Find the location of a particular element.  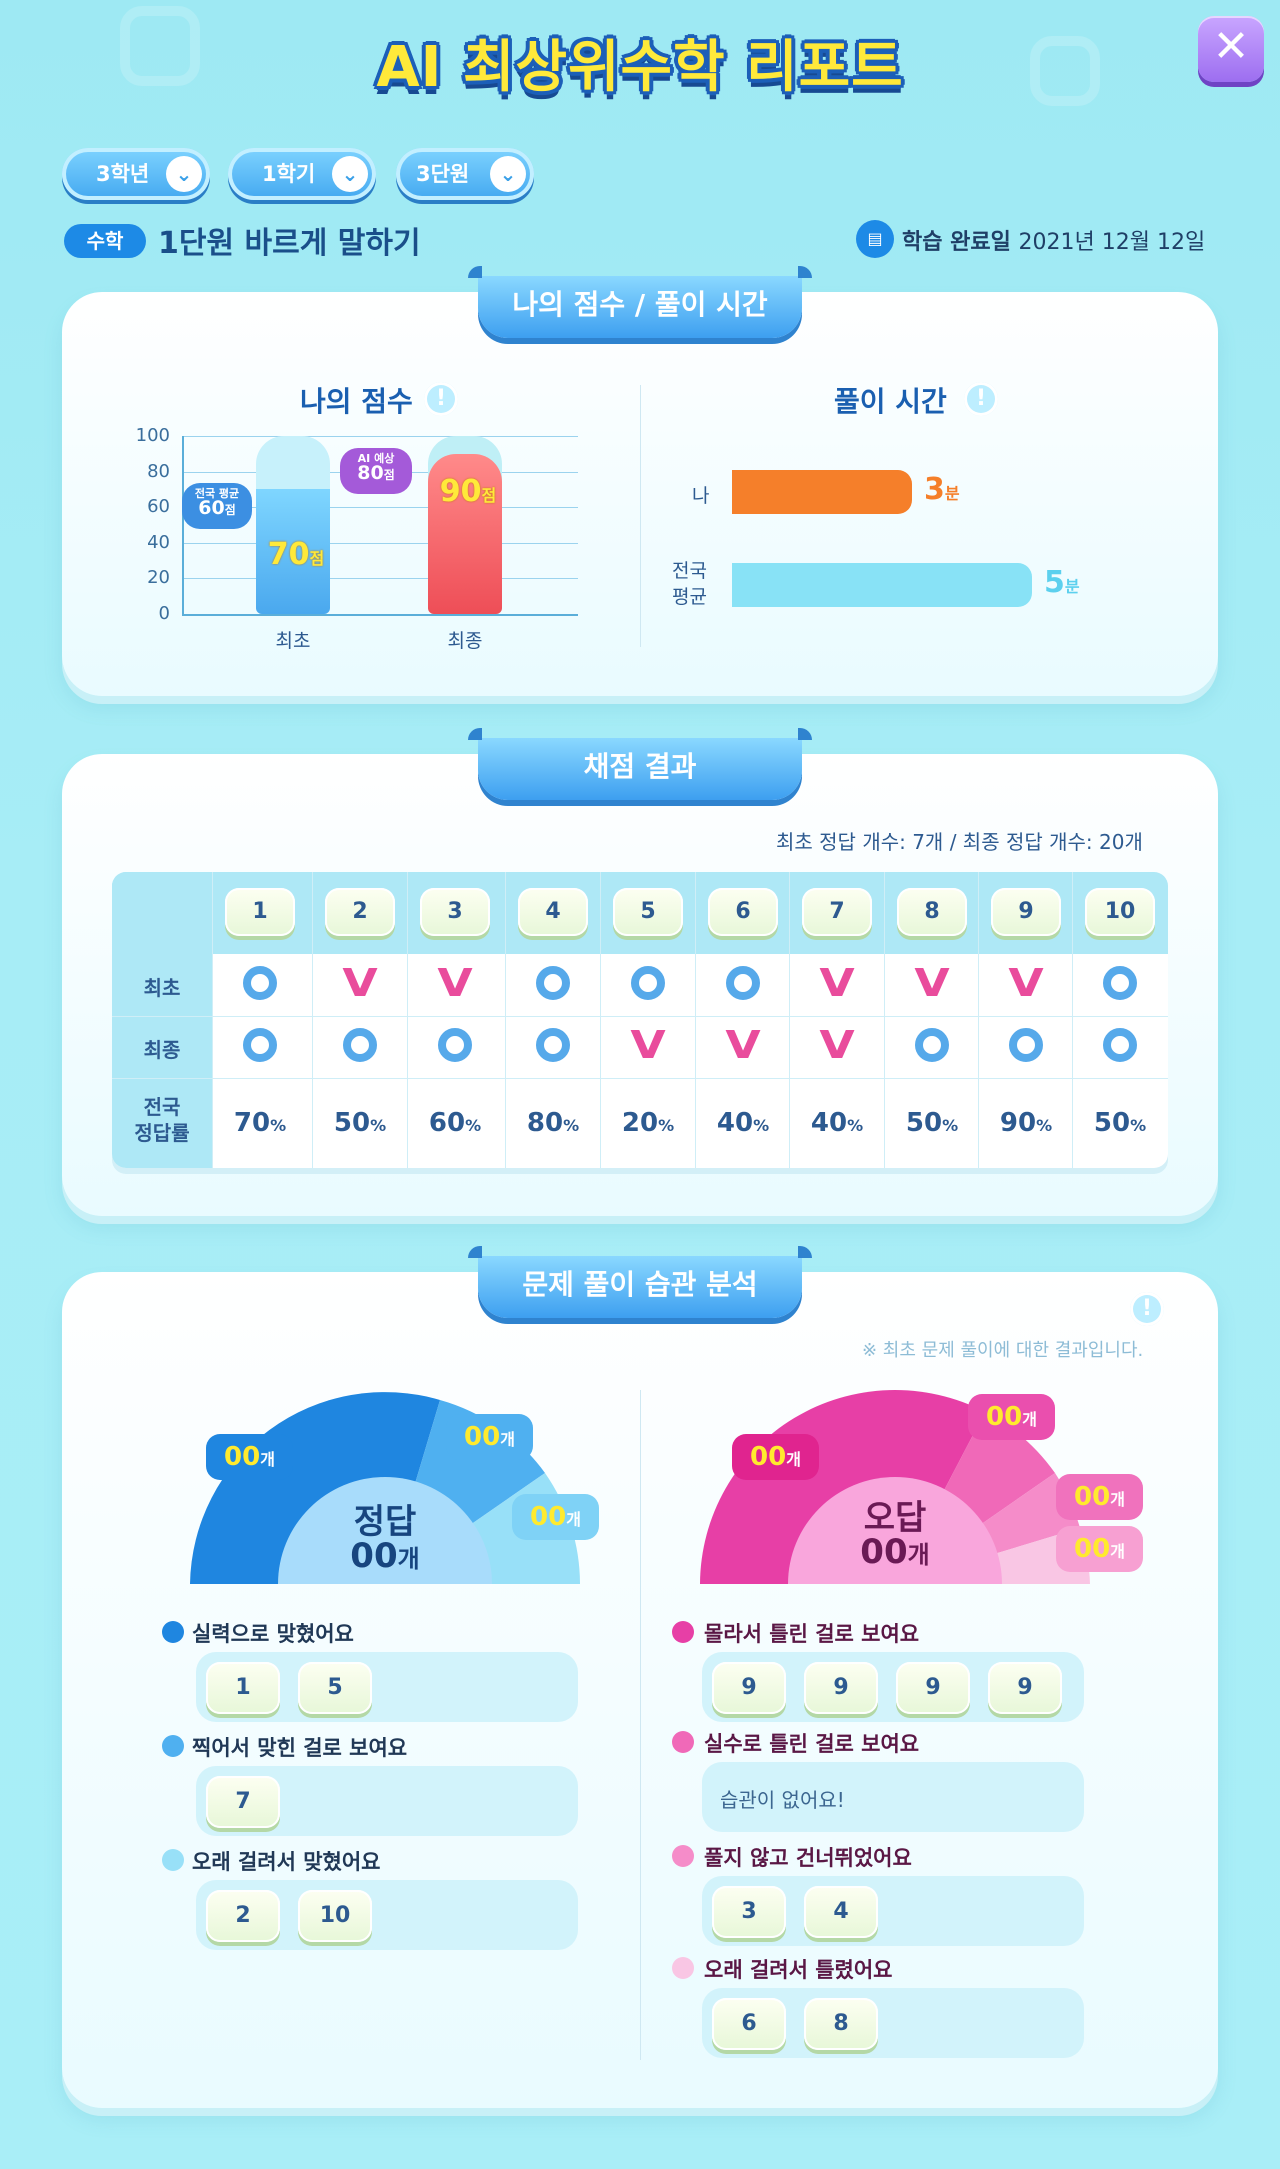

question-number-button: 2 is located at coordinates (360, 912).